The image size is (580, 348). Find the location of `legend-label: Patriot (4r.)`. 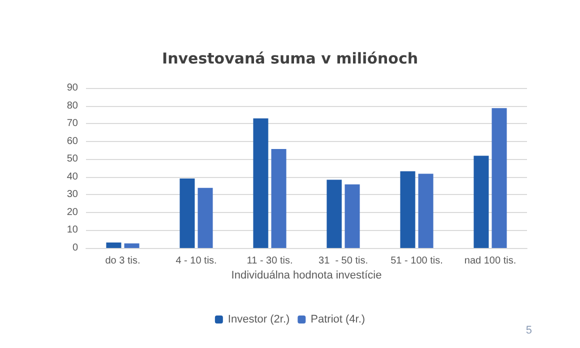

legend-label: Patriot (4r.) is located at coordinates (338, 320).